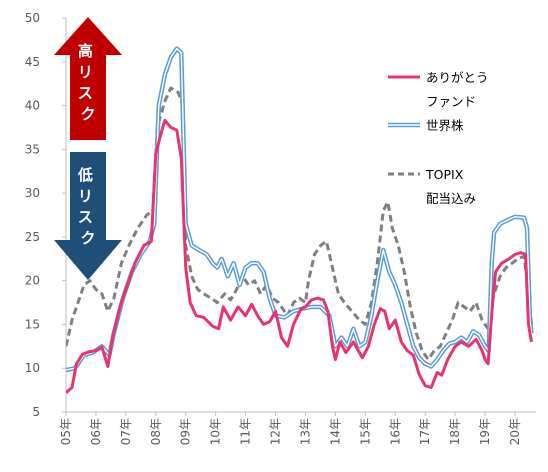 The image size is (548, 472). I want to click on y-tick-label: 35, so click(32, 149).